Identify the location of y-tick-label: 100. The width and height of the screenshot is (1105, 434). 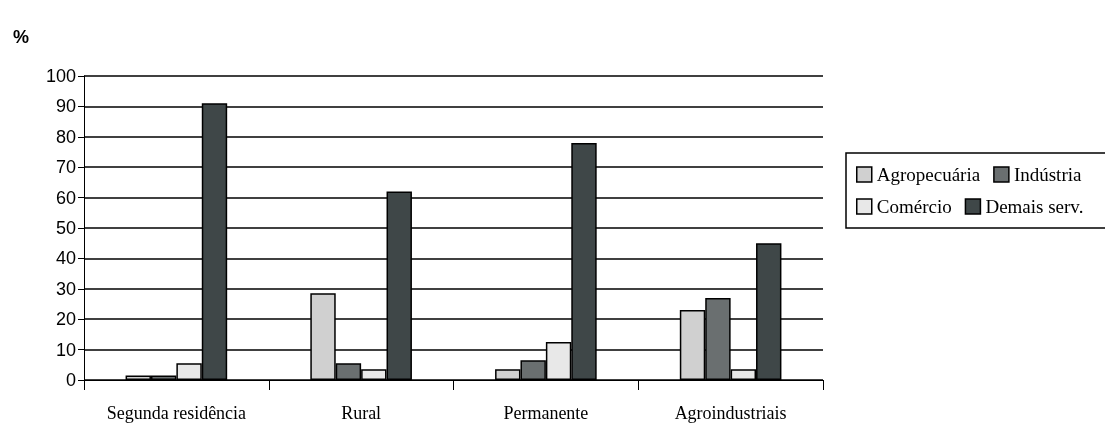
(60, 76).